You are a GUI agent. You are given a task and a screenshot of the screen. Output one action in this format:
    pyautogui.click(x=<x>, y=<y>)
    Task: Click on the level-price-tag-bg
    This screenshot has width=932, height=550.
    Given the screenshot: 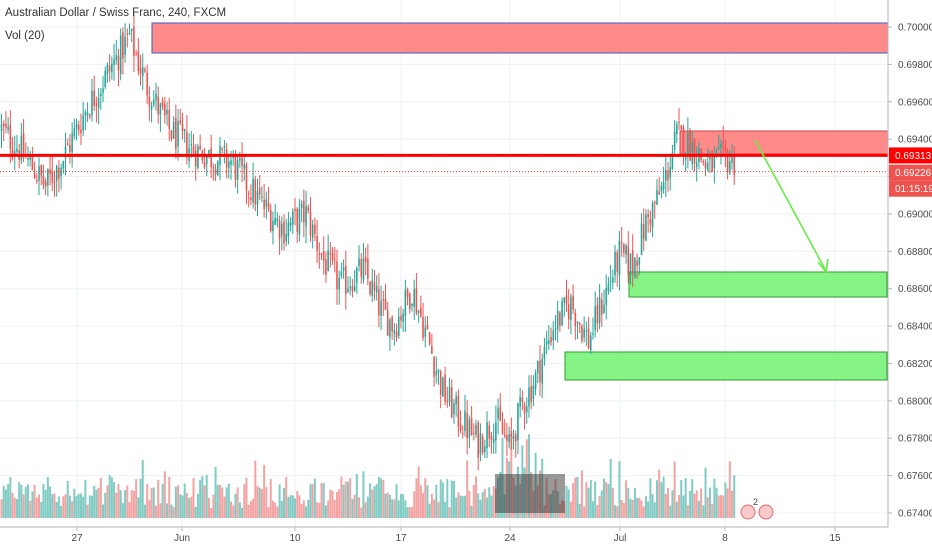 What is the action you would take?
    pyautogui.click(x=910, y=155)
    